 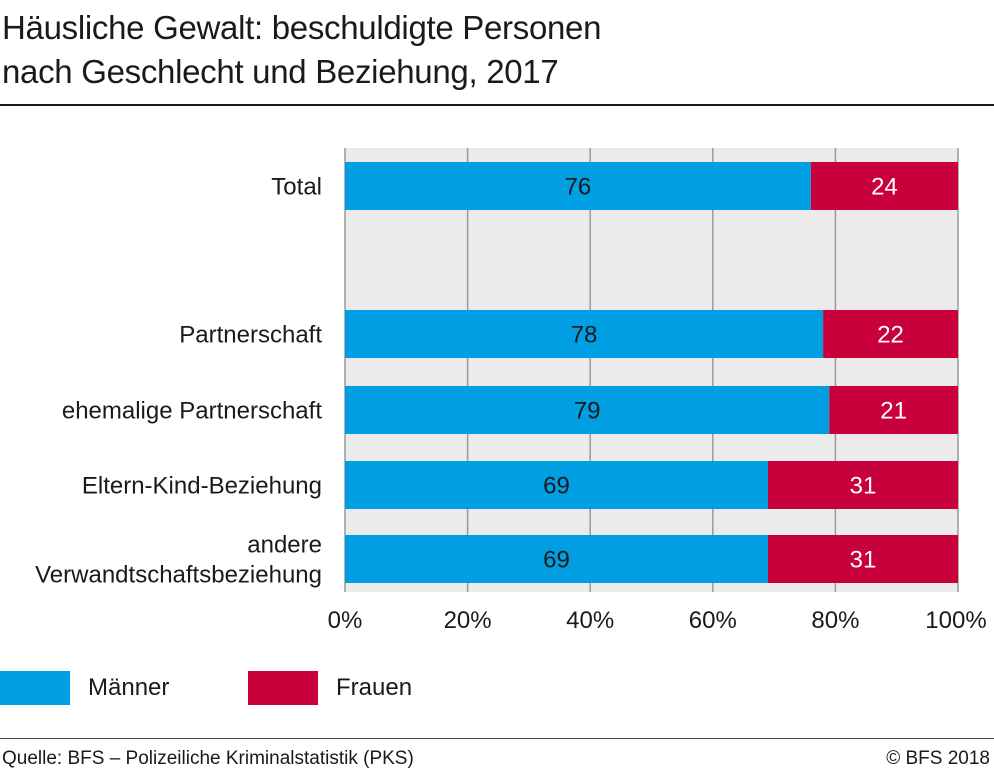 I want to click on data-label-maenner-4: 69, so click(x=556, y=560).